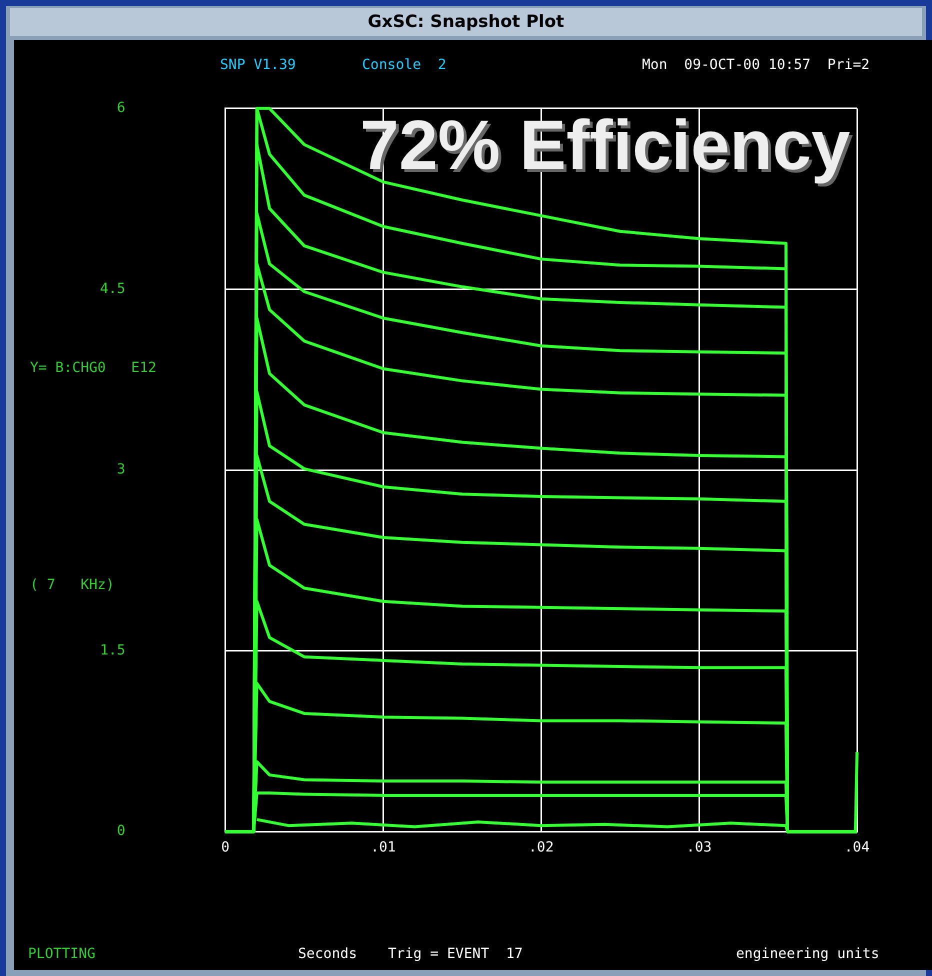 The width and height of the screenshot is (932, 976). I want to click on y-tick-label: 6, so click(121, 108).